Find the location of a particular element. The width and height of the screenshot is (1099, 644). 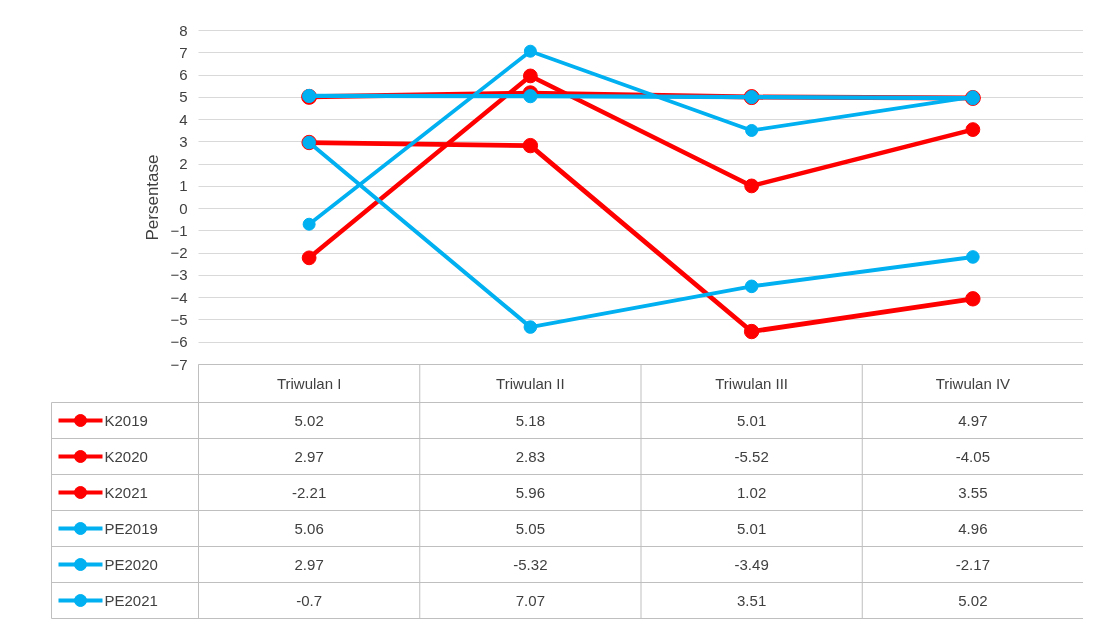

y-tick-label: 6 is located at coordinates (183, 75).